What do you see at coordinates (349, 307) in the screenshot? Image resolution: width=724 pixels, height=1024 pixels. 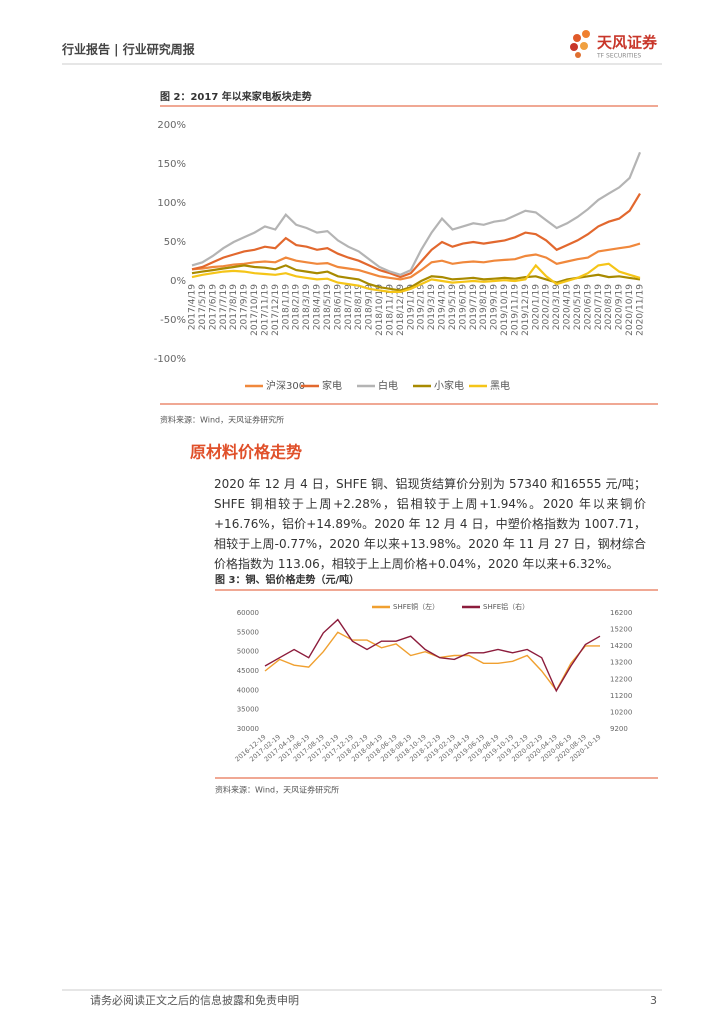 I see `x-tick-label: 2018/7/19` at bounding box center [349, 307].